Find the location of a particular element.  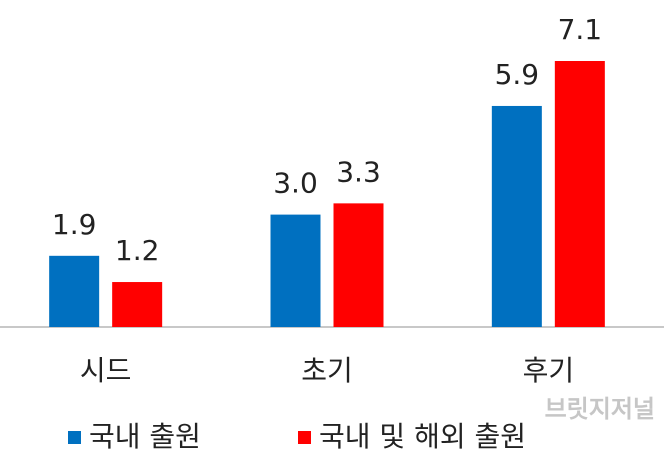

value-label: 1.9 is located at coordinates (74, 224).